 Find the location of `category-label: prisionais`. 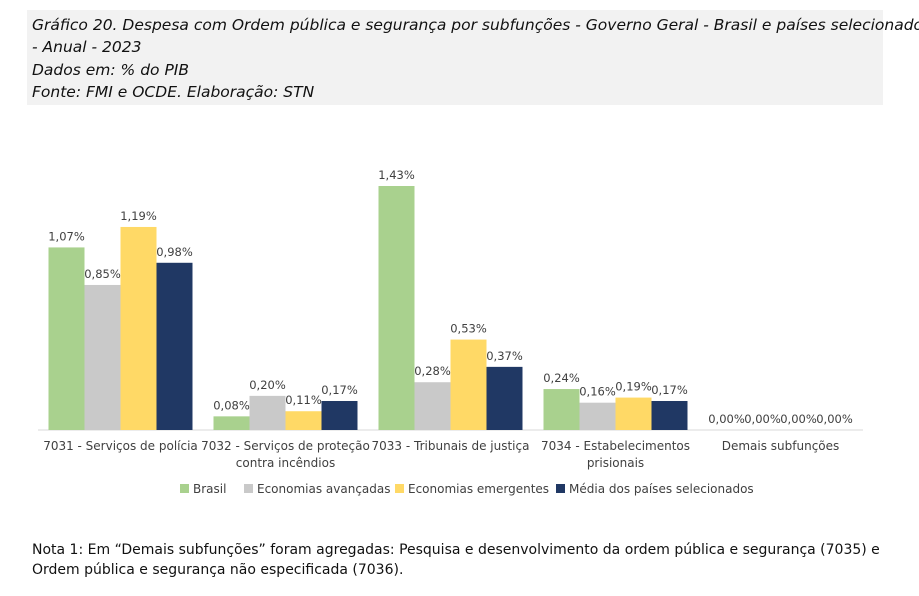

category-label: prisionais is located at coordinates (615, 463).